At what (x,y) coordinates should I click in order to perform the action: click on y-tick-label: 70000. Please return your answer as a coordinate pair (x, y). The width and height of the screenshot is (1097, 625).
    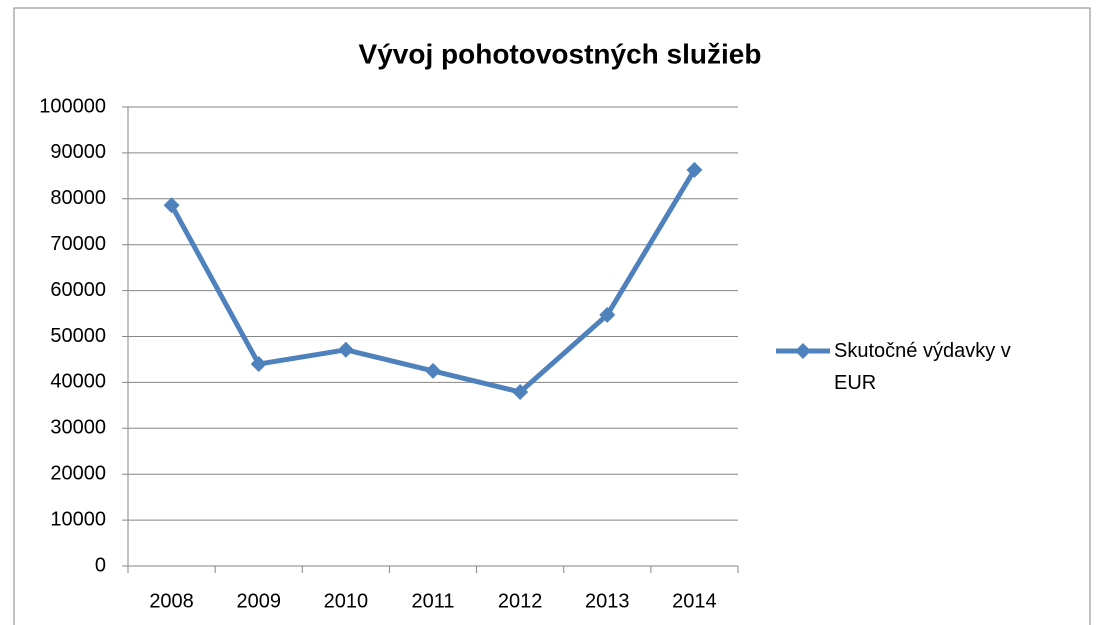
    Looking at the image, I should click on (78, 244).